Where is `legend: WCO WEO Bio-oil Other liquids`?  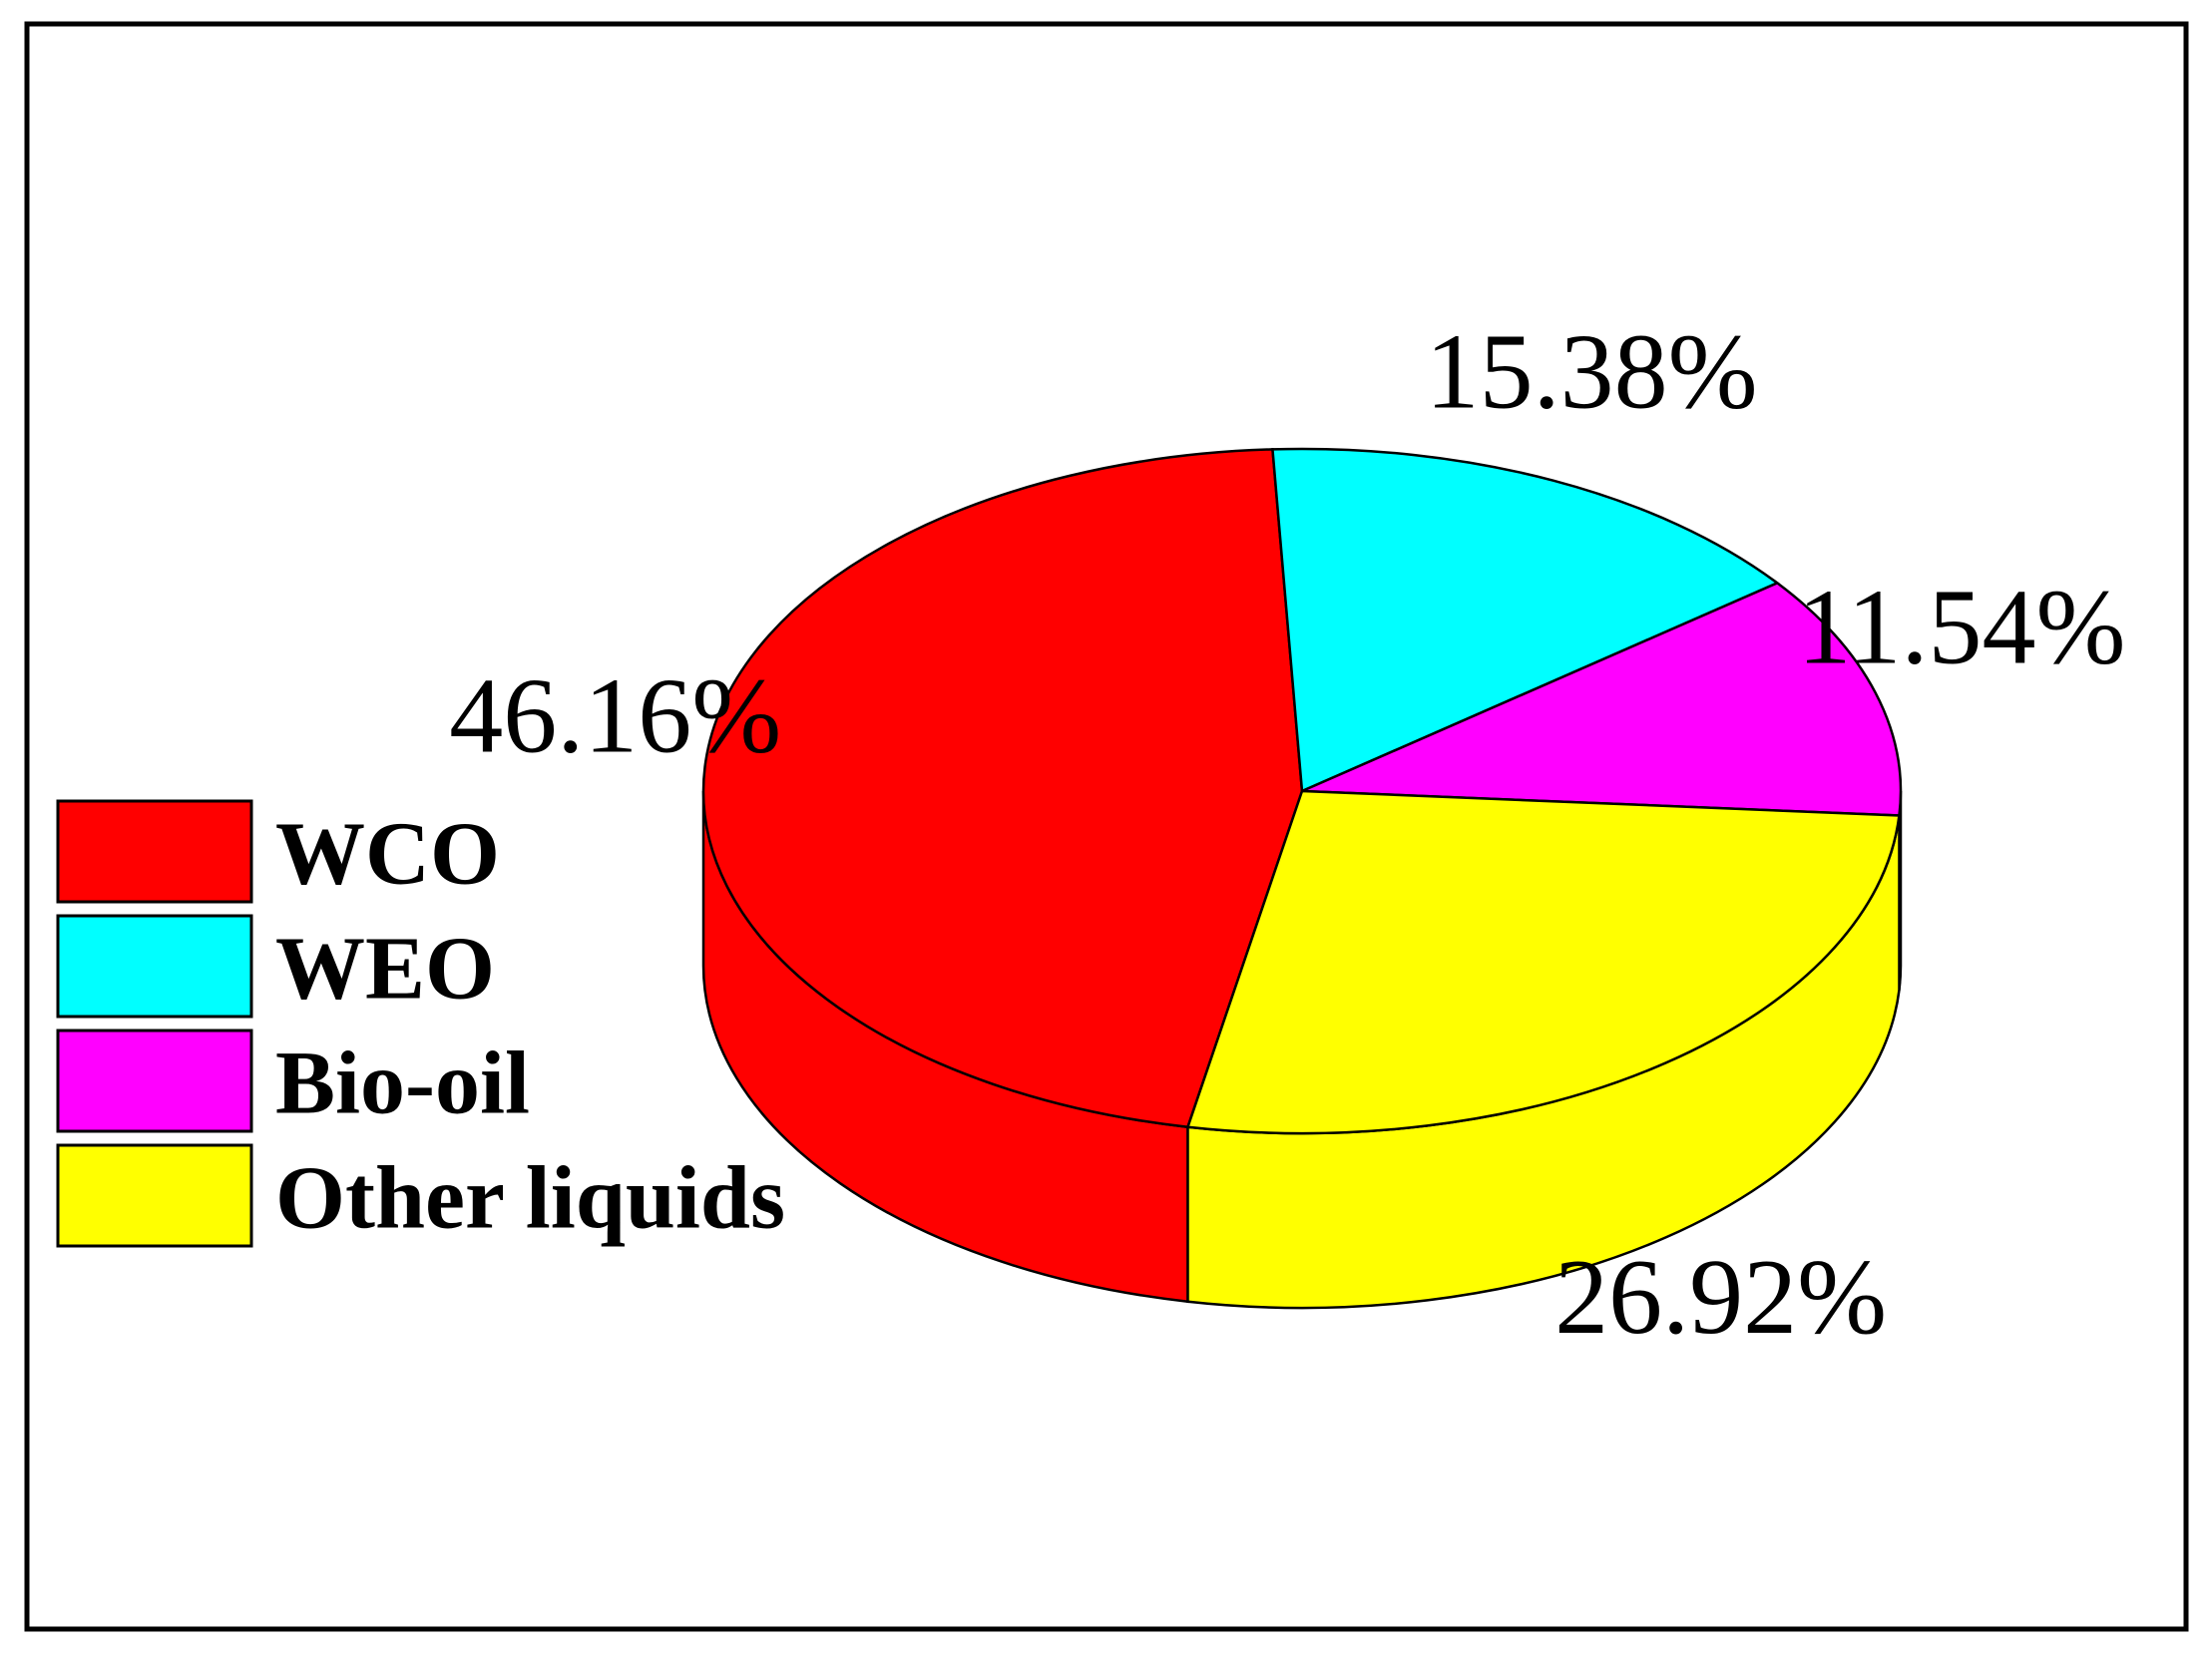 legend: WCO WEO Bio-oil Other liquids is located at coordinates (420, 1023).